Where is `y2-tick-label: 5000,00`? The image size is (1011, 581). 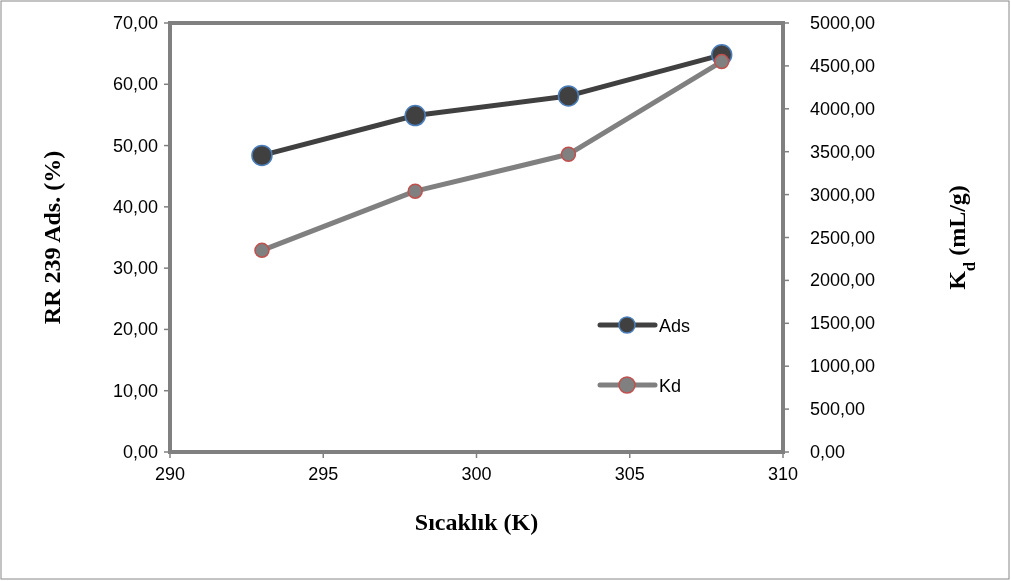 y2-tick-label: 5000,00 is located at coordinates (843, 23).